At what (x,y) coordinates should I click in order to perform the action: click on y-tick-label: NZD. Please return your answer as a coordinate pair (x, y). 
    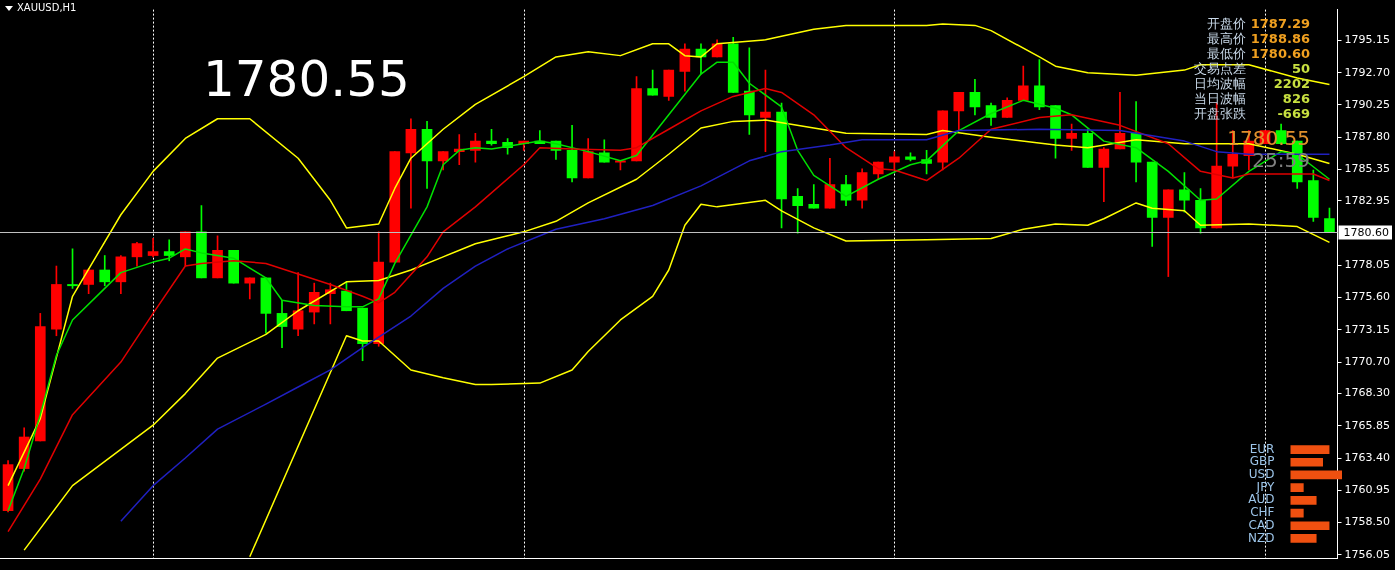
    Looking at the image, I should click on (1261, 537).